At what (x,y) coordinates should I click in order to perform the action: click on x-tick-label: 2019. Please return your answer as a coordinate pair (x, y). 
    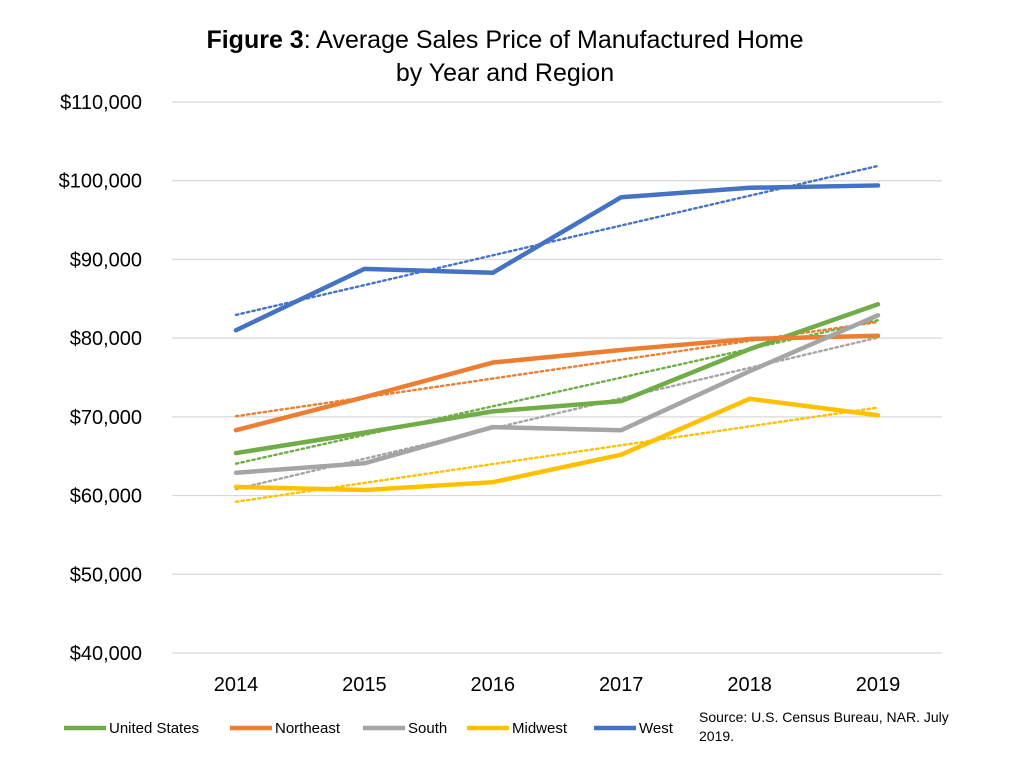
    Looking at the image, I should click on (878, 685).